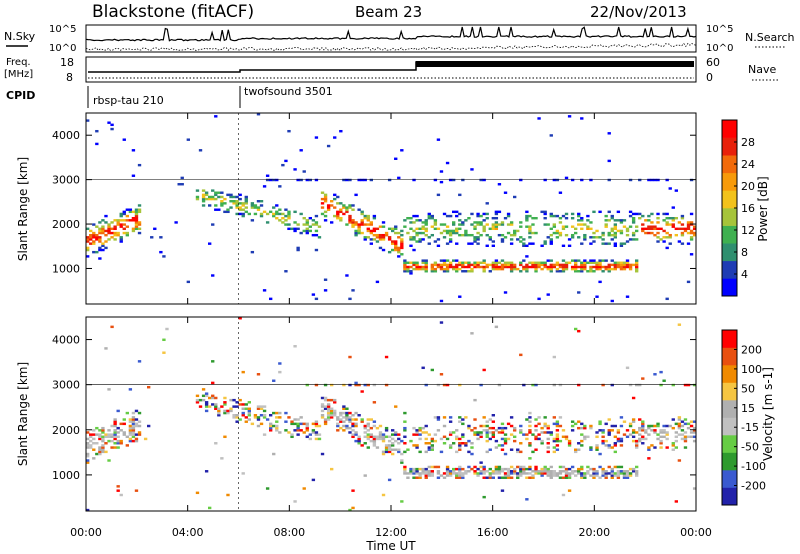  I want to click on power-colorbar-swatch, so click(729, 129).